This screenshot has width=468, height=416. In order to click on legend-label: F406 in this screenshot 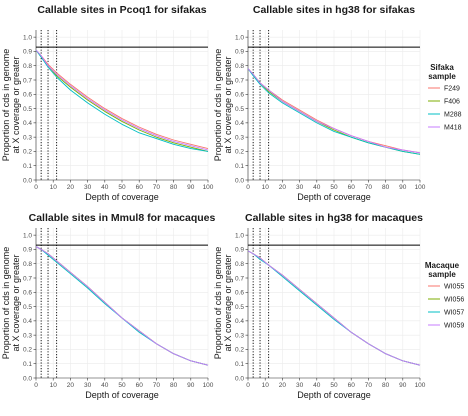, I will do `click(452, 102)`.